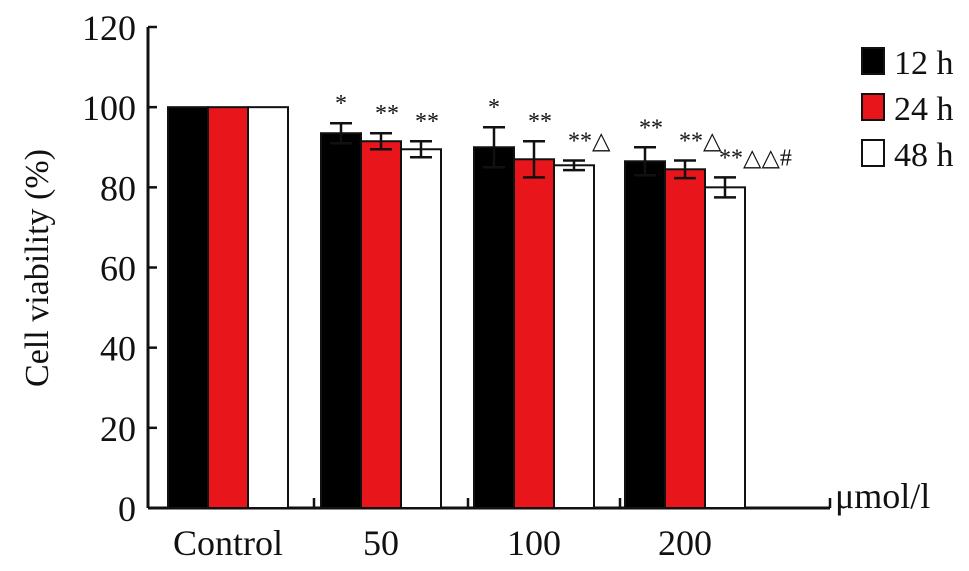 The image size is (969, 571). I want to click on x-tick-label: 100, so click(534, 543).